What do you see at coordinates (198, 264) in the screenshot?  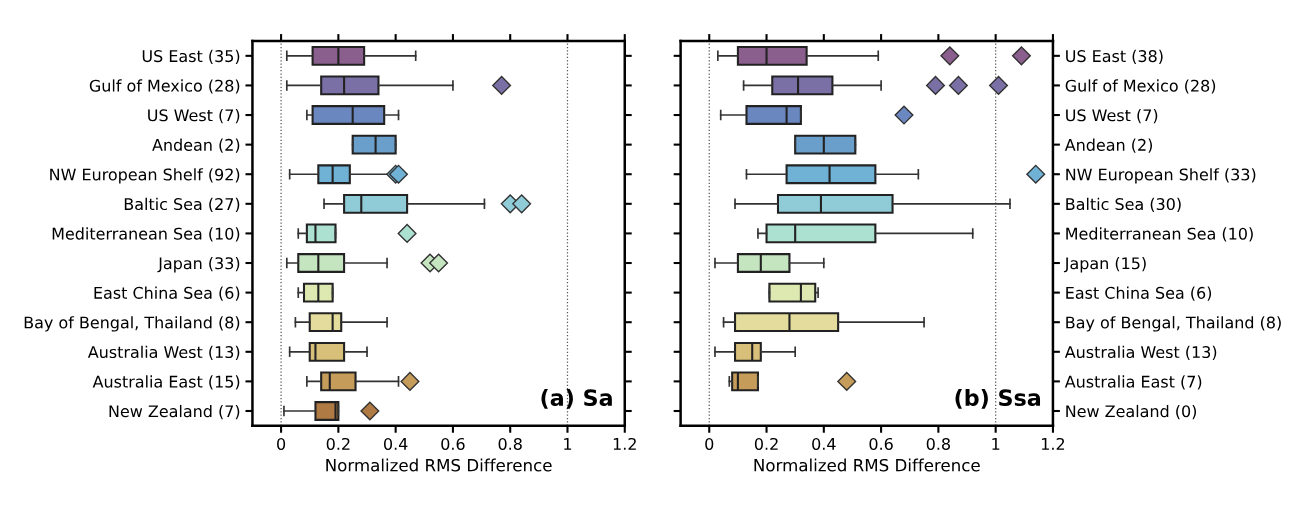 I see `y-tick-label: Japan (33)` at bounding box center [198, 264].